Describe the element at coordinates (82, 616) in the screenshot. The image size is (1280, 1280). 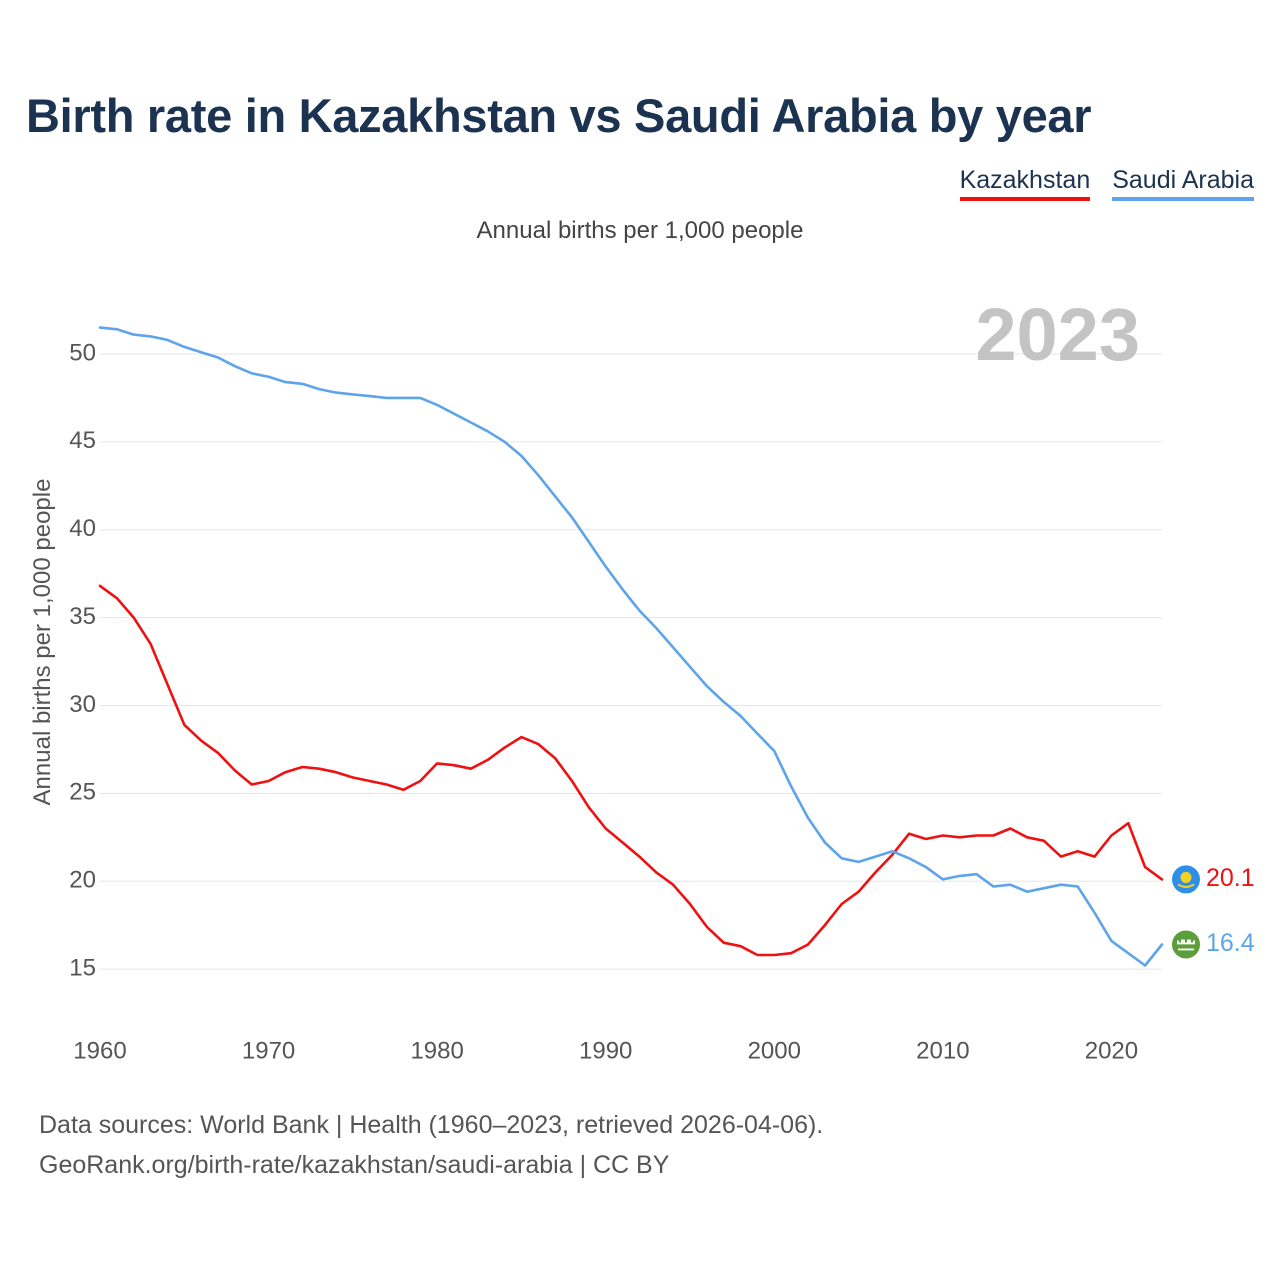
I see `y-tick-label: 35` at that location.